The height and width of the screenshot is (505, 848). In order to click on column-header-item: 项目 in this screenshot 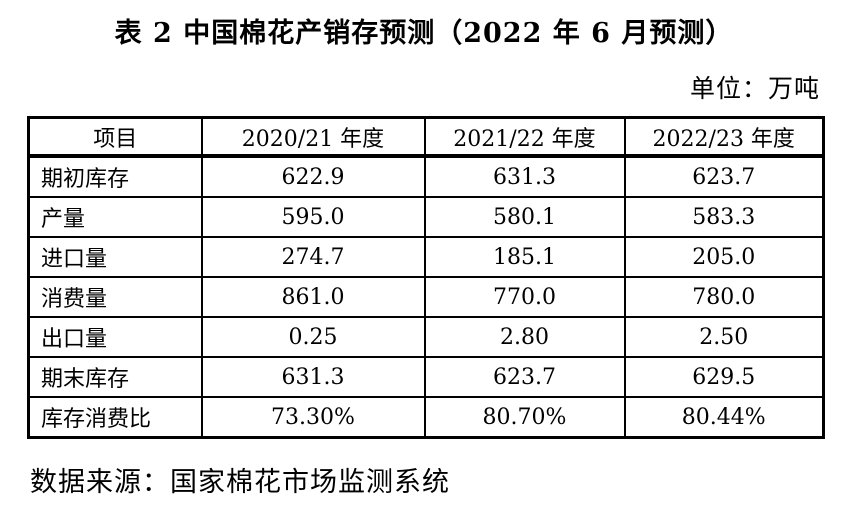, I will do `click(115, 137)`.